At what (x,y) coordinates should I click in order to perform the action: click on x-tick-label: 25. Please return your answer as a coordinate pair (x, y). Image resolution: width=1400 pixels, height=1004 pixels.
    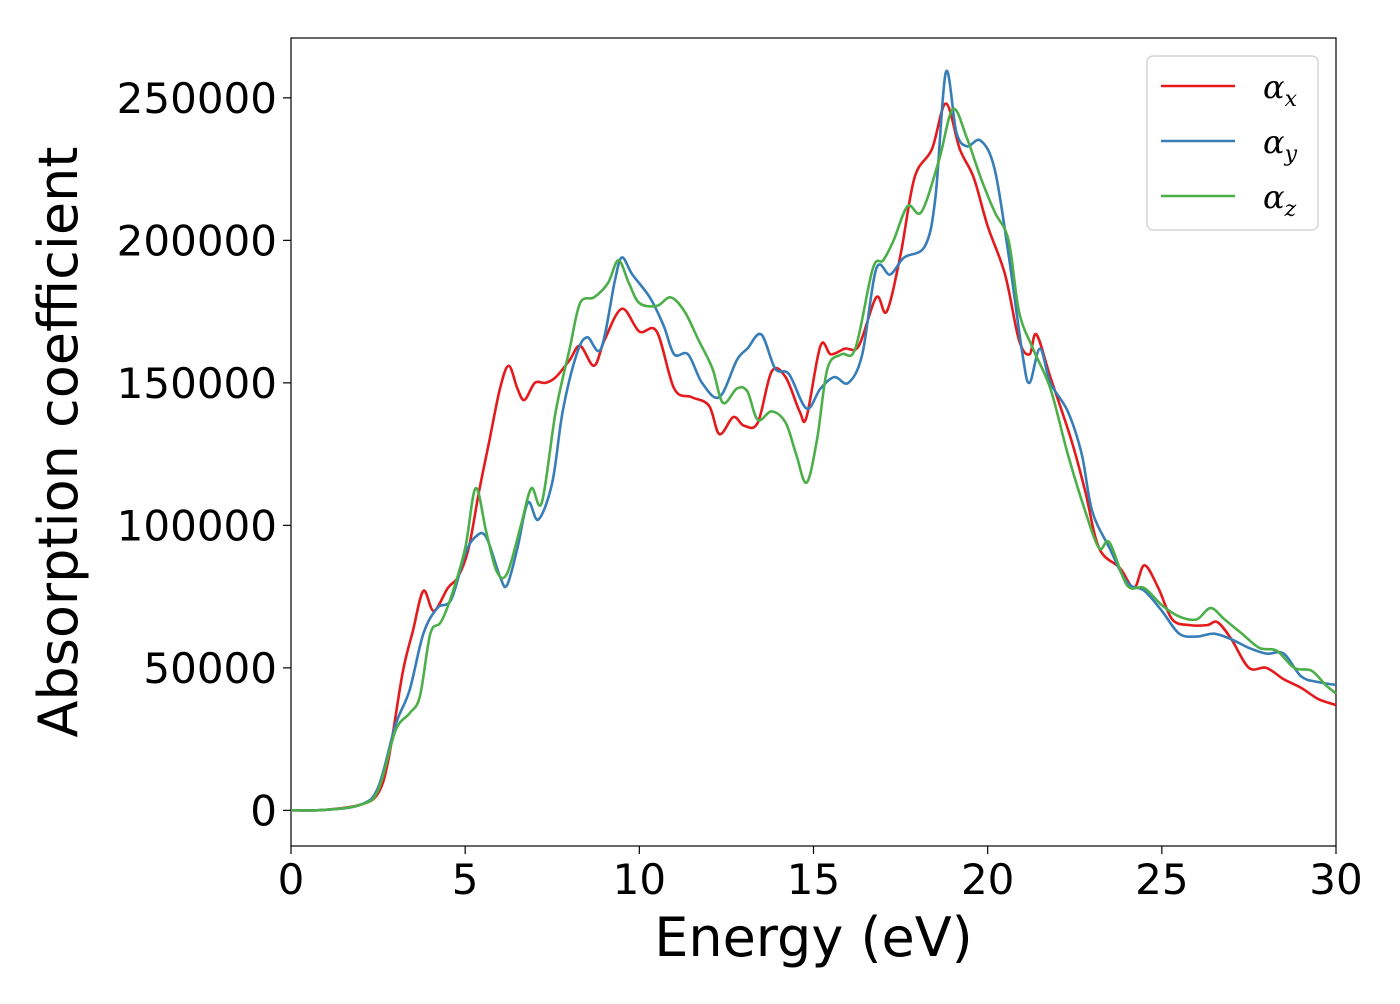
    Looking at the image, I should click on (1161, 879).